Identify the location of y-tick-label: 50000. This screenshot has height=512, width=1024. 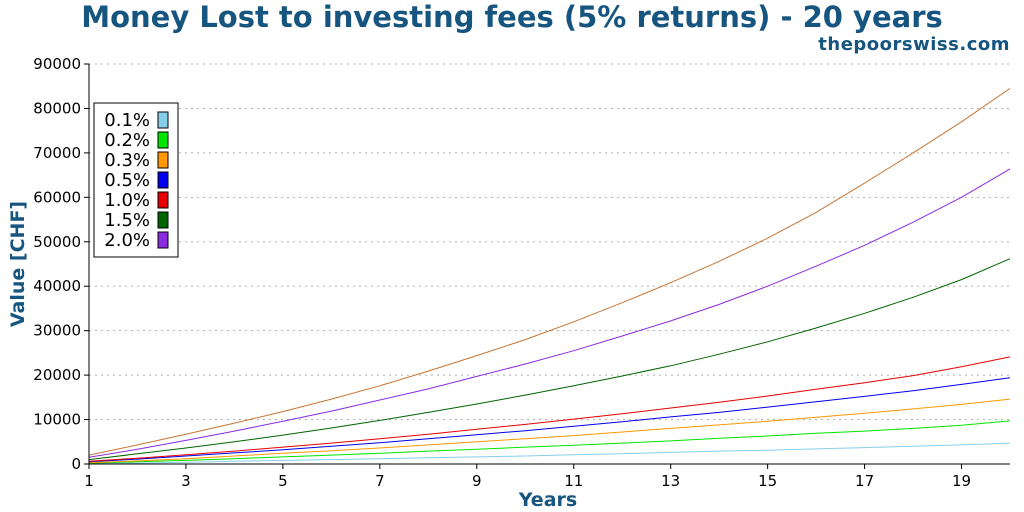
(57, 242).